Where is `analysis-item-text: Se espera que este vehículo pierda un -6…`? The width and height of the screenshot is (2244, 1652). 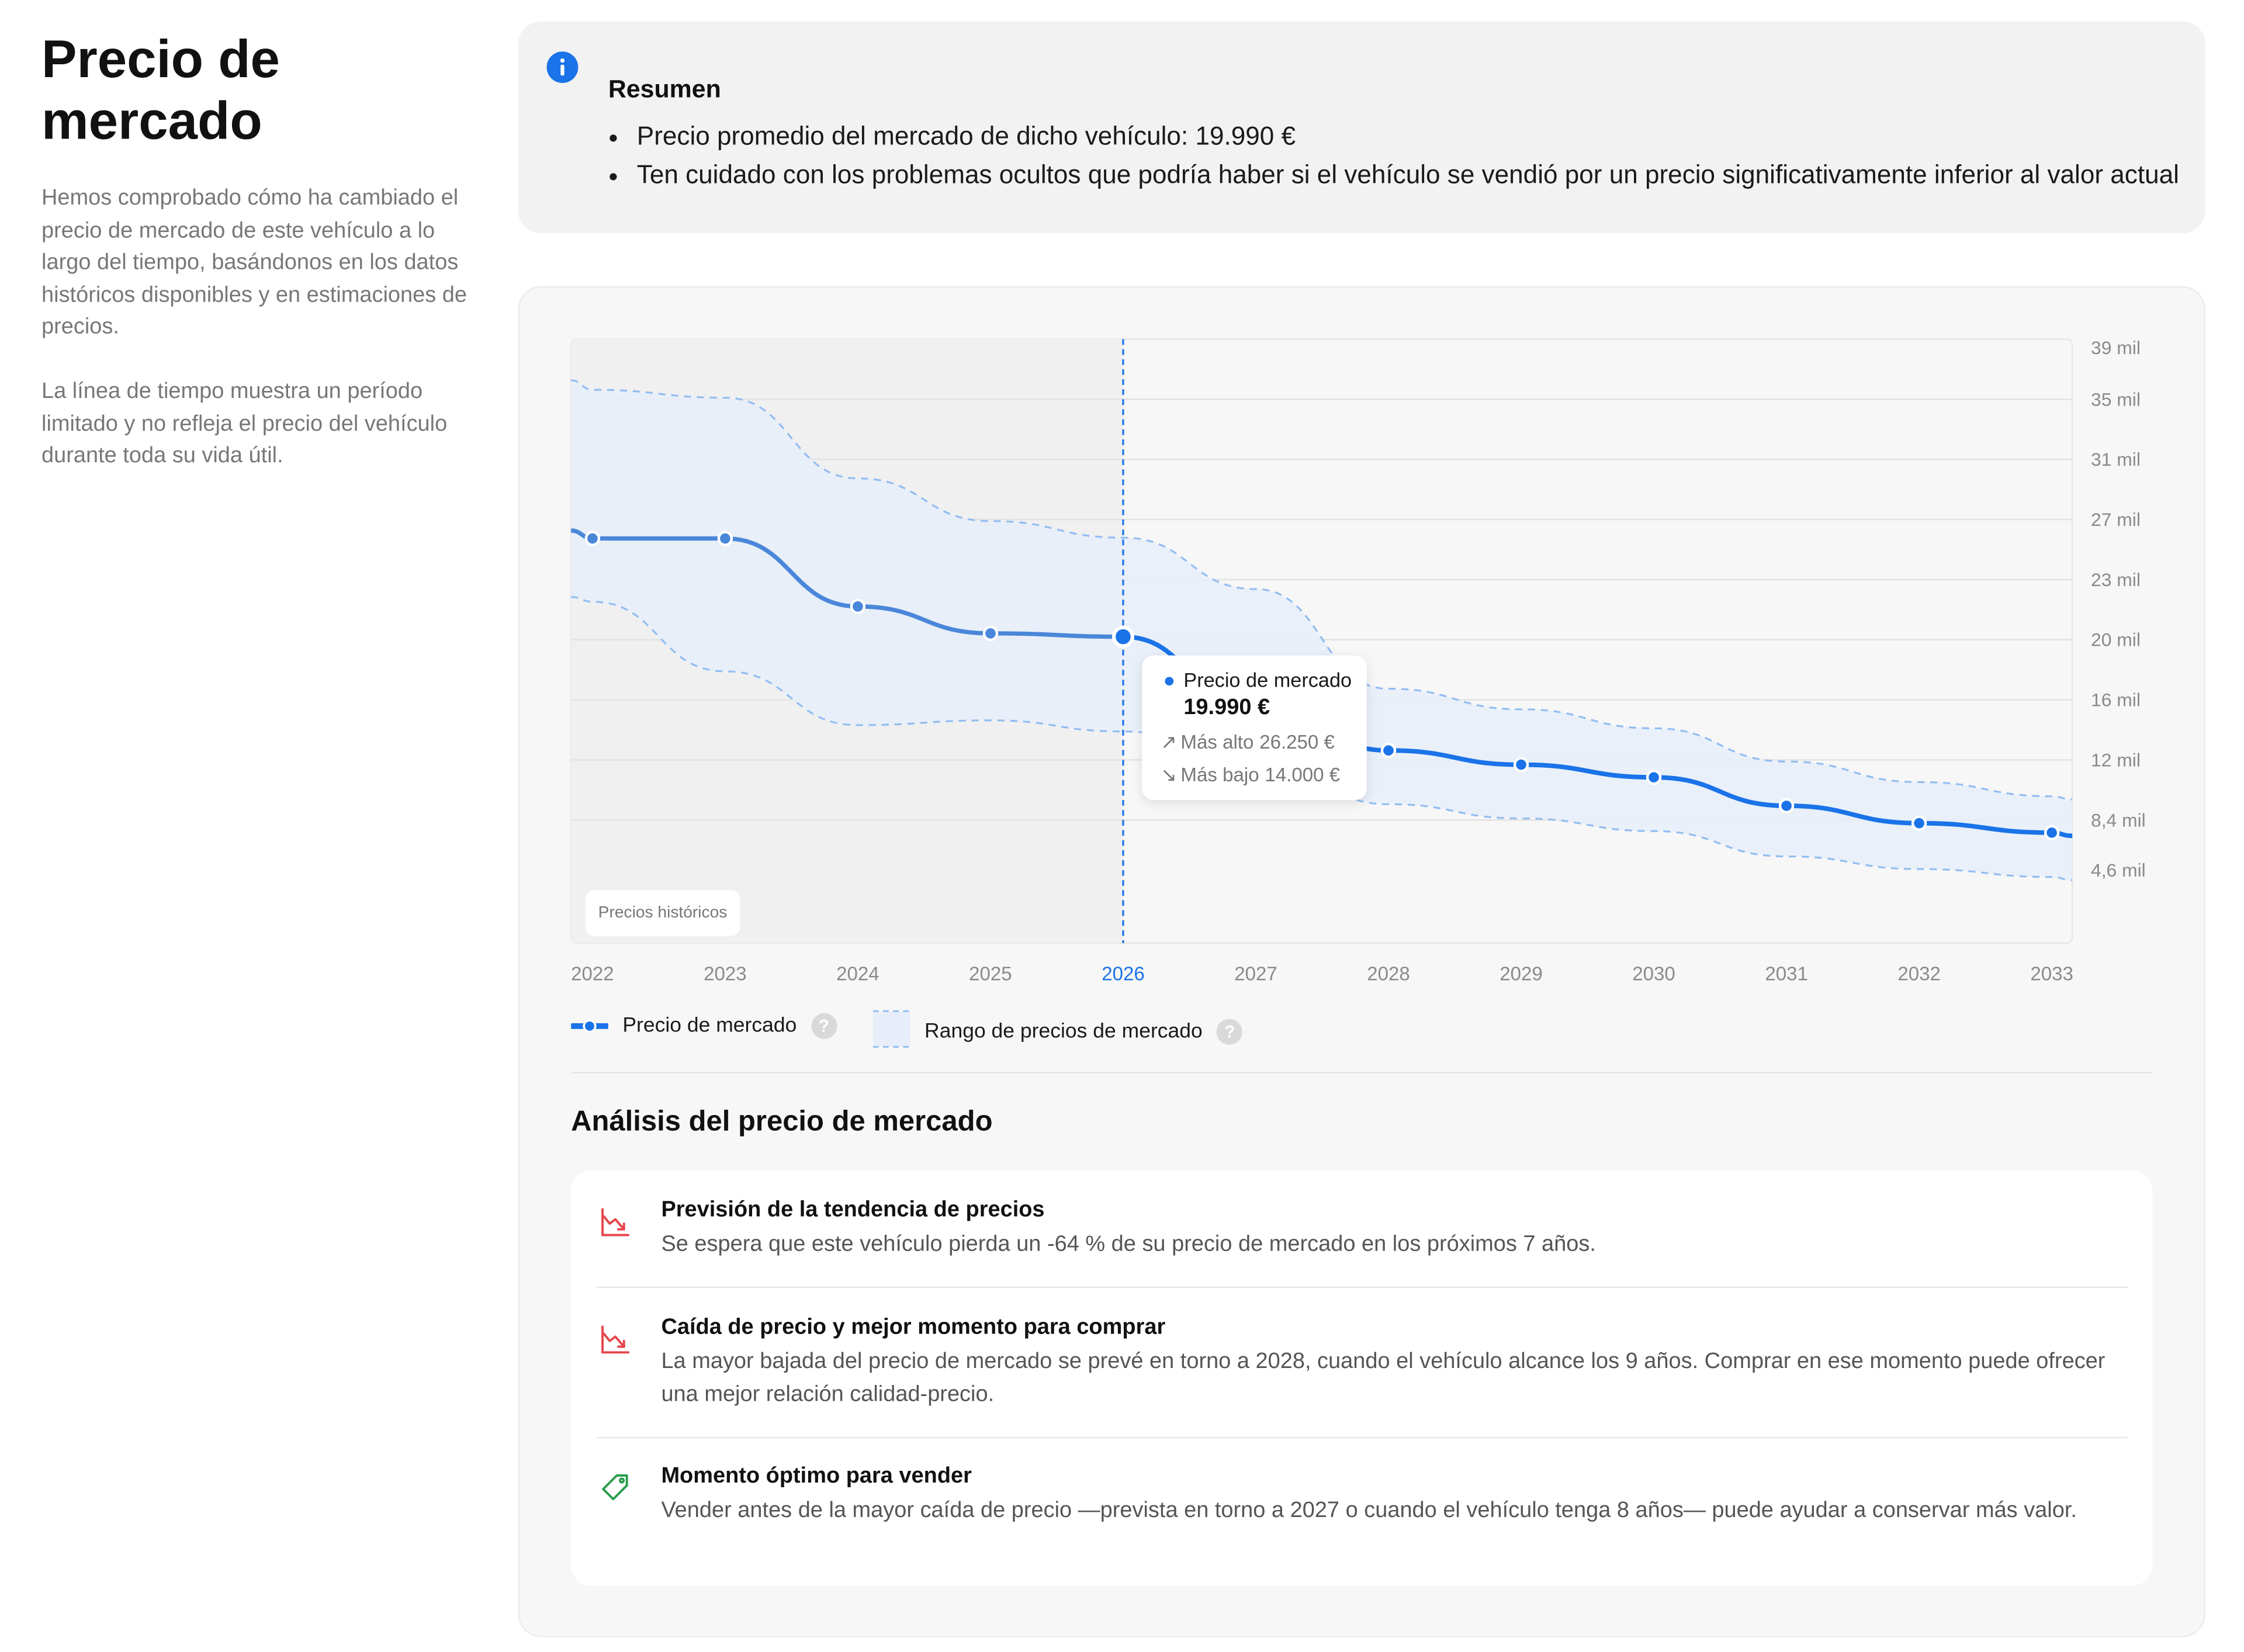
analysis-item-text: Se espera que este vehículo pierda un -6… is located at coordinates (1128, 1245).